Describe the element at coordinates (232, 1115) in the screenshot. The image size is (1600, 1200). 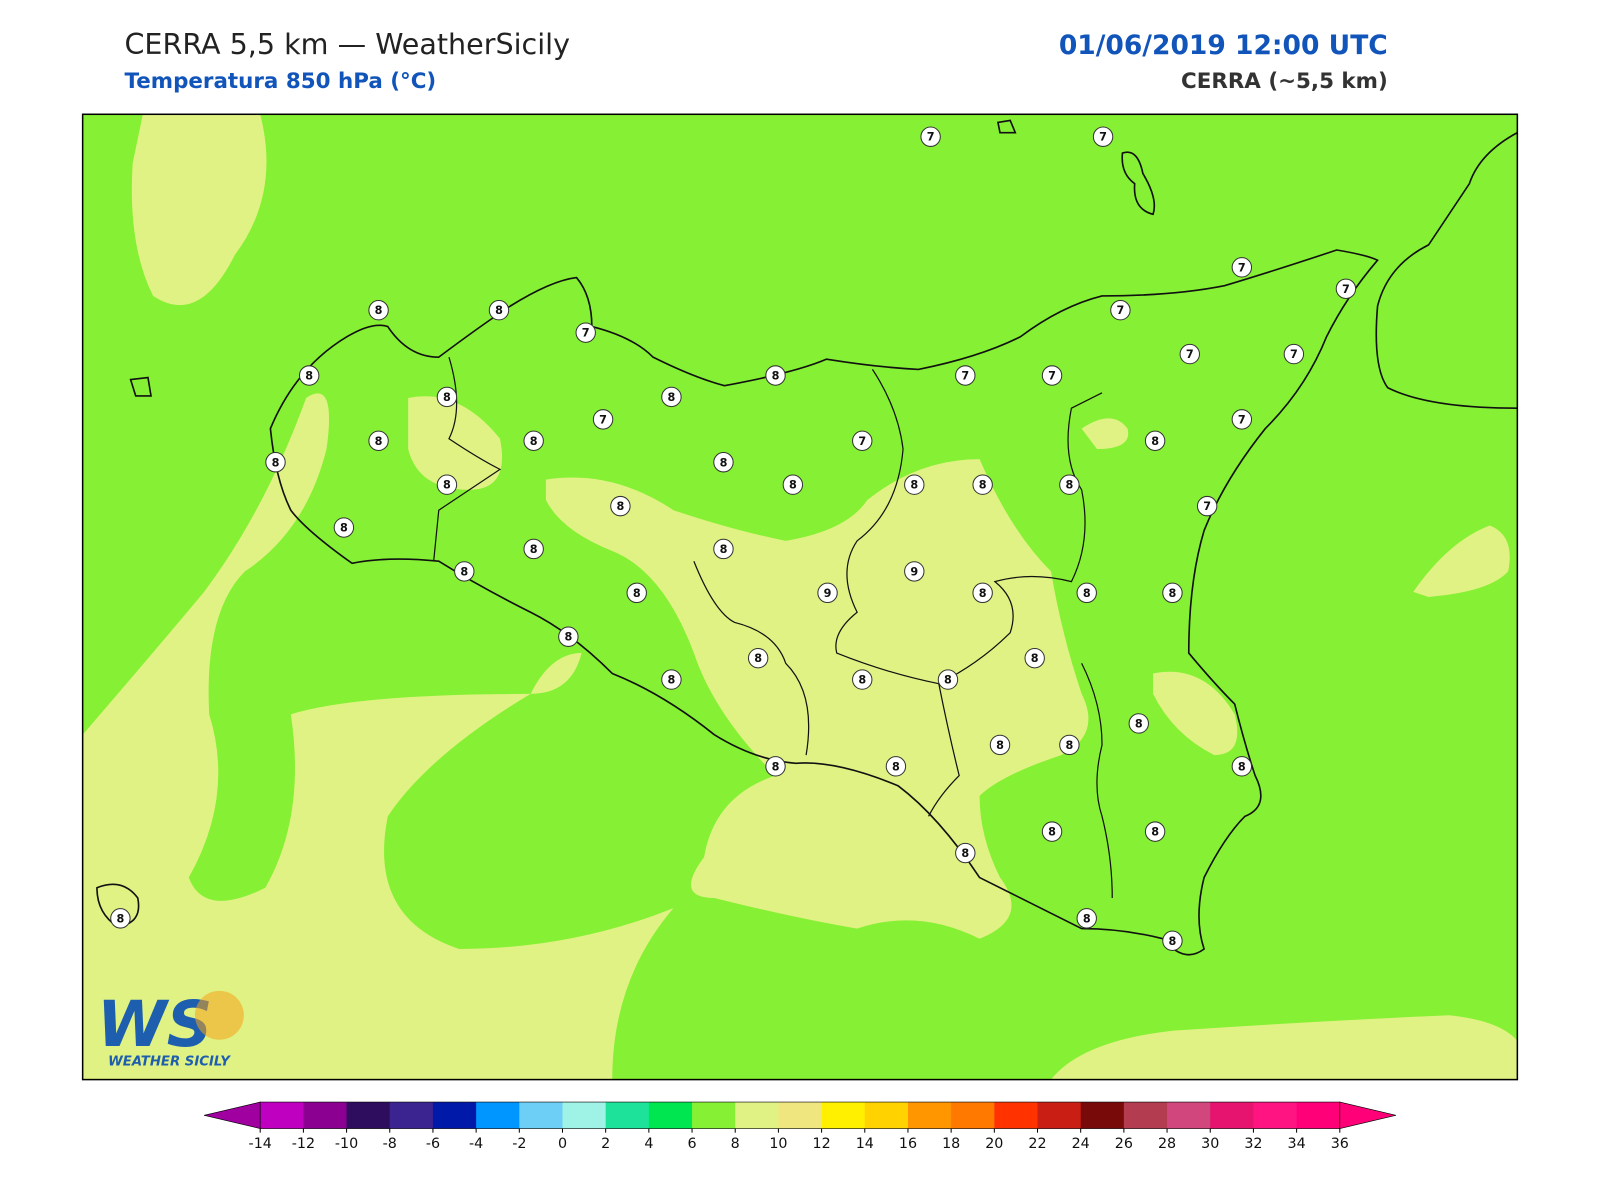
I see `colorbar-under` at that location.